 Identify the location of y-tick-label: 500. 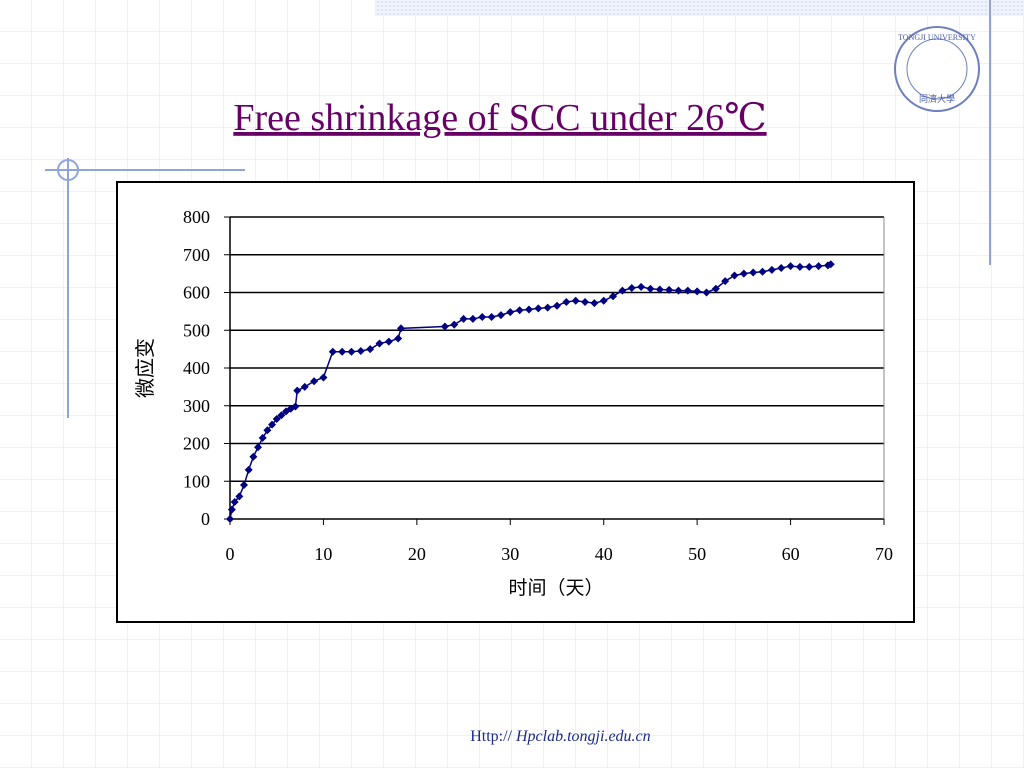
(196, 330).